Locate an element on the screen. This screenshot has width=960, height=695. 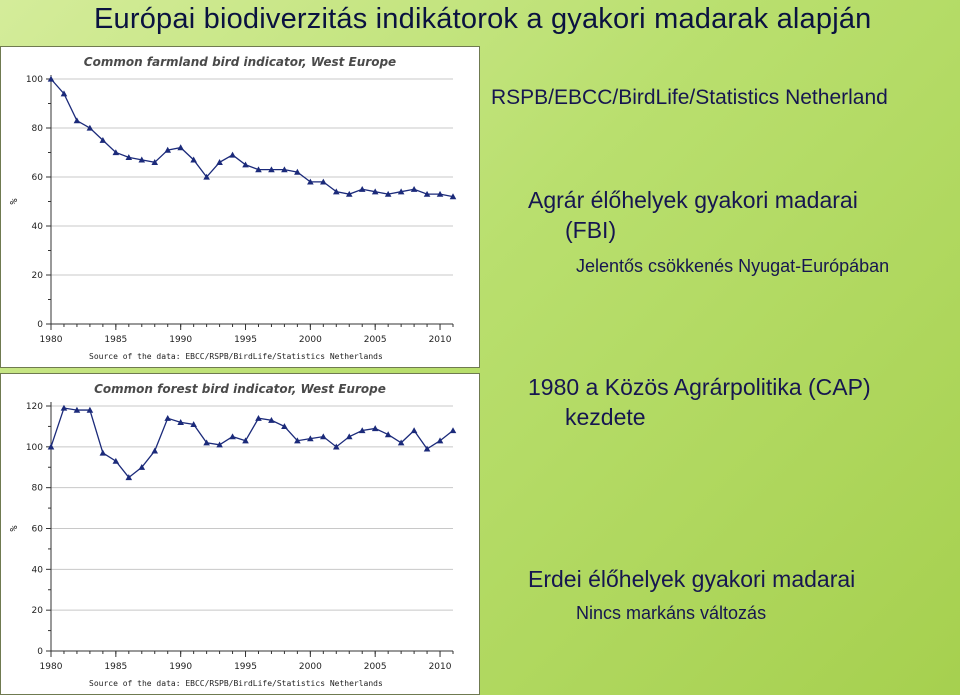
chart-farmland-ytick-label: 20 is located at coordinates (38, 276).